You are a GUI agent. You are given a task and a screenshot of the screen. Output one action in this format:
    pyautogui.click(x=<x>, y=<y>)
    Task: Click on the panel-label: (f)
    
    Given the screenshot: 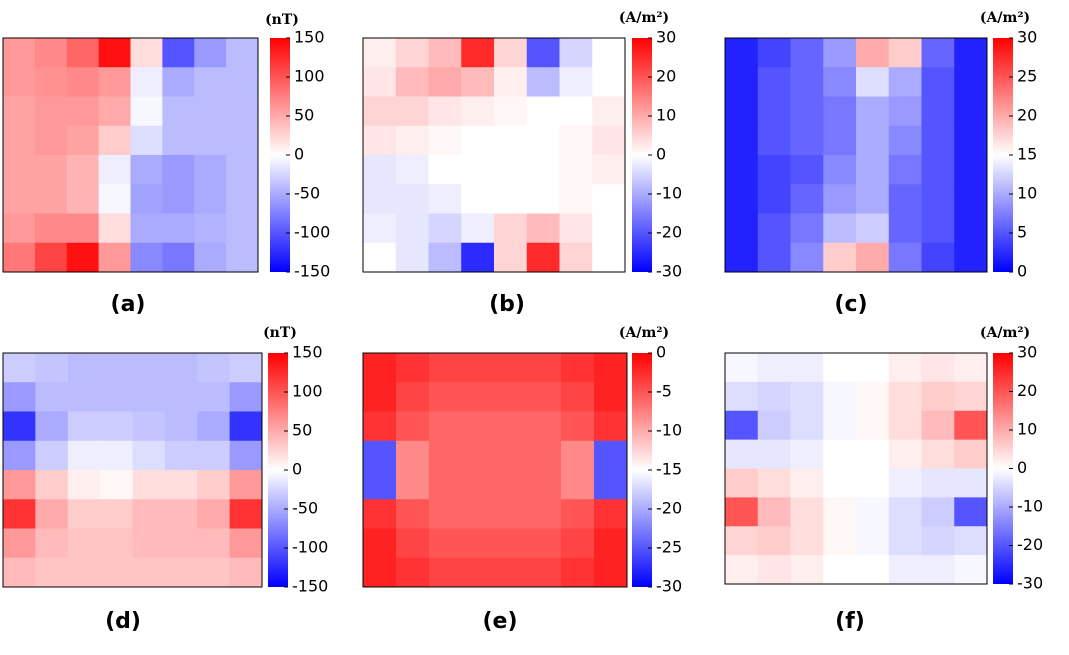 What is the action you would take?
    pyautogui.click(x=850, y=621)
    